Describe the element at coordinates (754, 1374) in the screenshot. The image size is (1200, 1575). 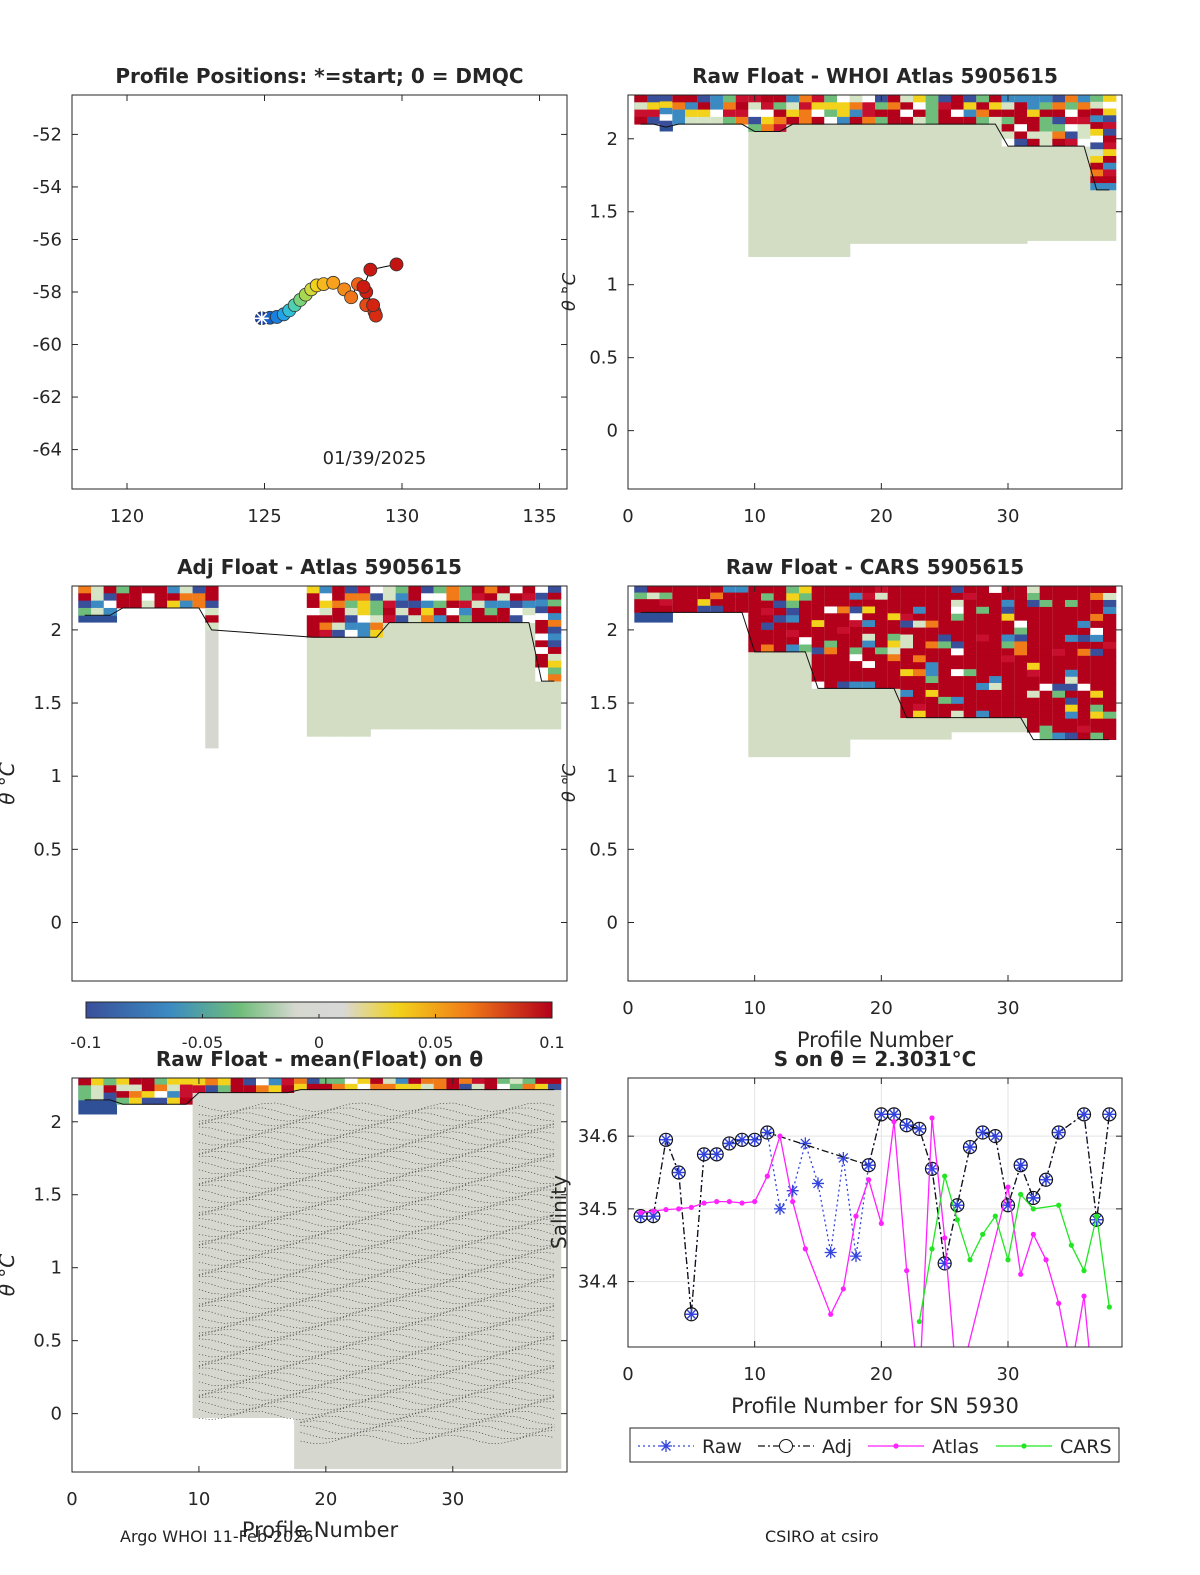
I see `x-tick-label: 10` at that location.